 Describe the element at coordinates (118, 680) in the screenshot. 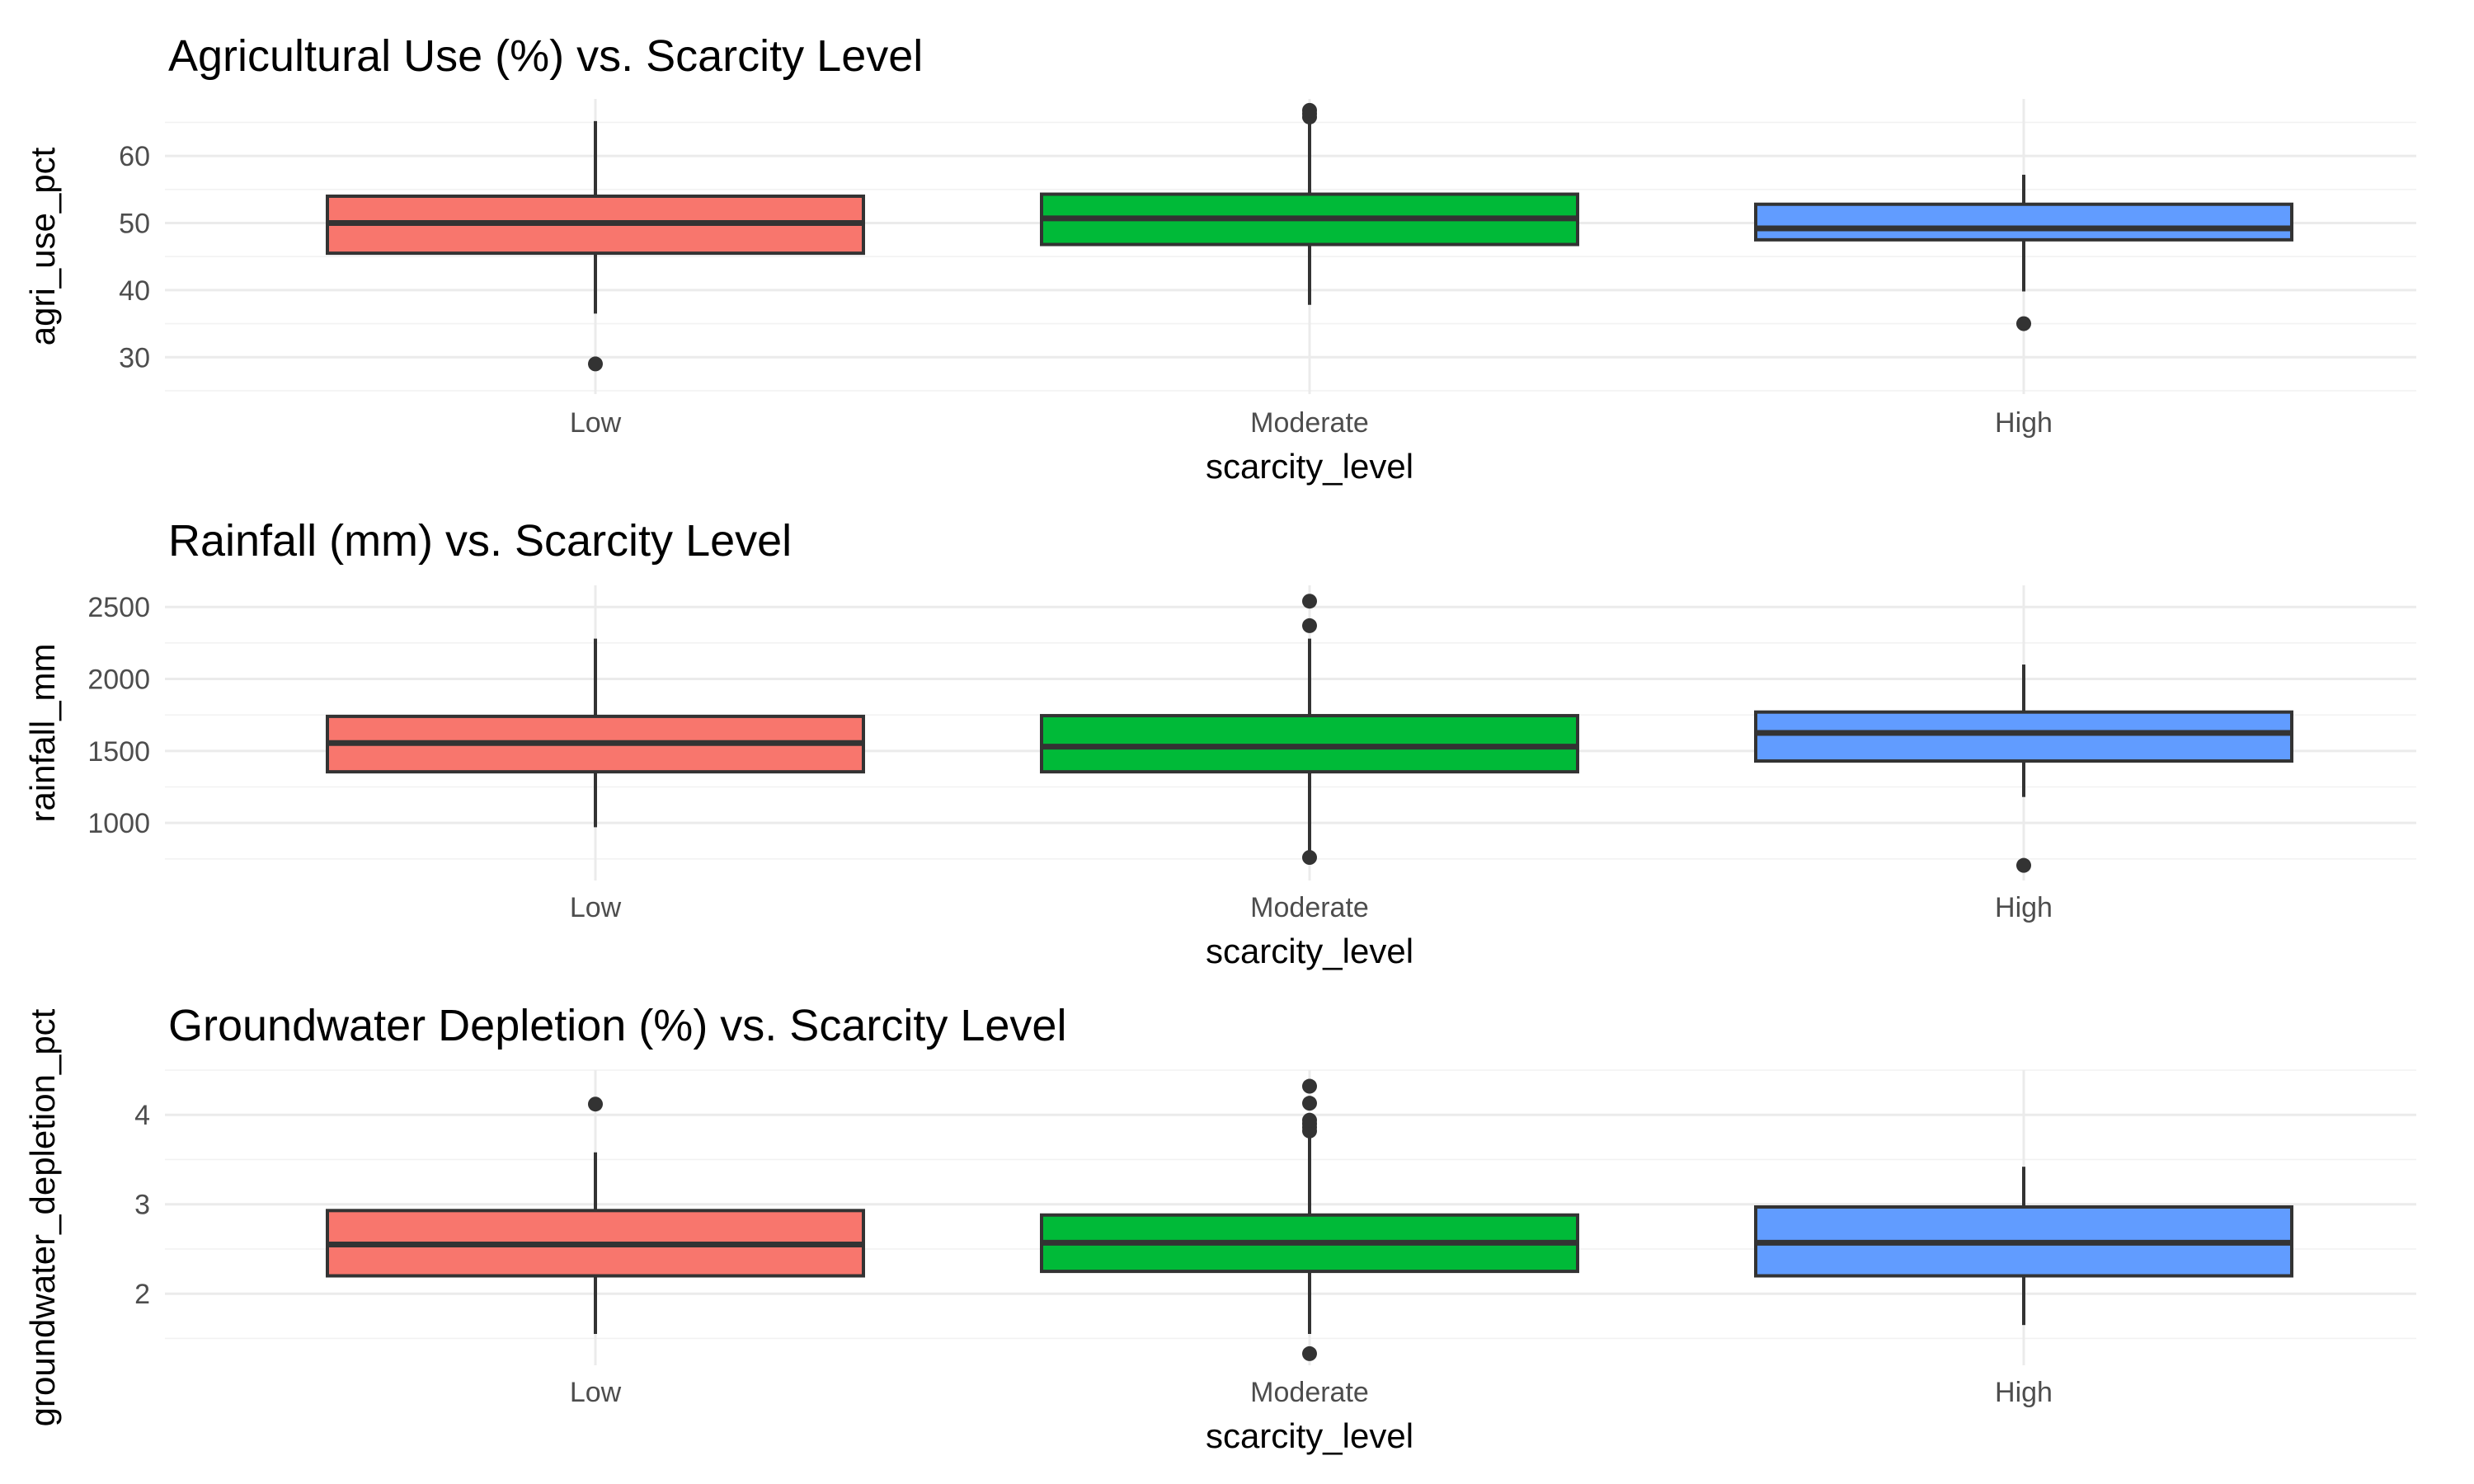

I see `y-tick-label: 2000` at that location.